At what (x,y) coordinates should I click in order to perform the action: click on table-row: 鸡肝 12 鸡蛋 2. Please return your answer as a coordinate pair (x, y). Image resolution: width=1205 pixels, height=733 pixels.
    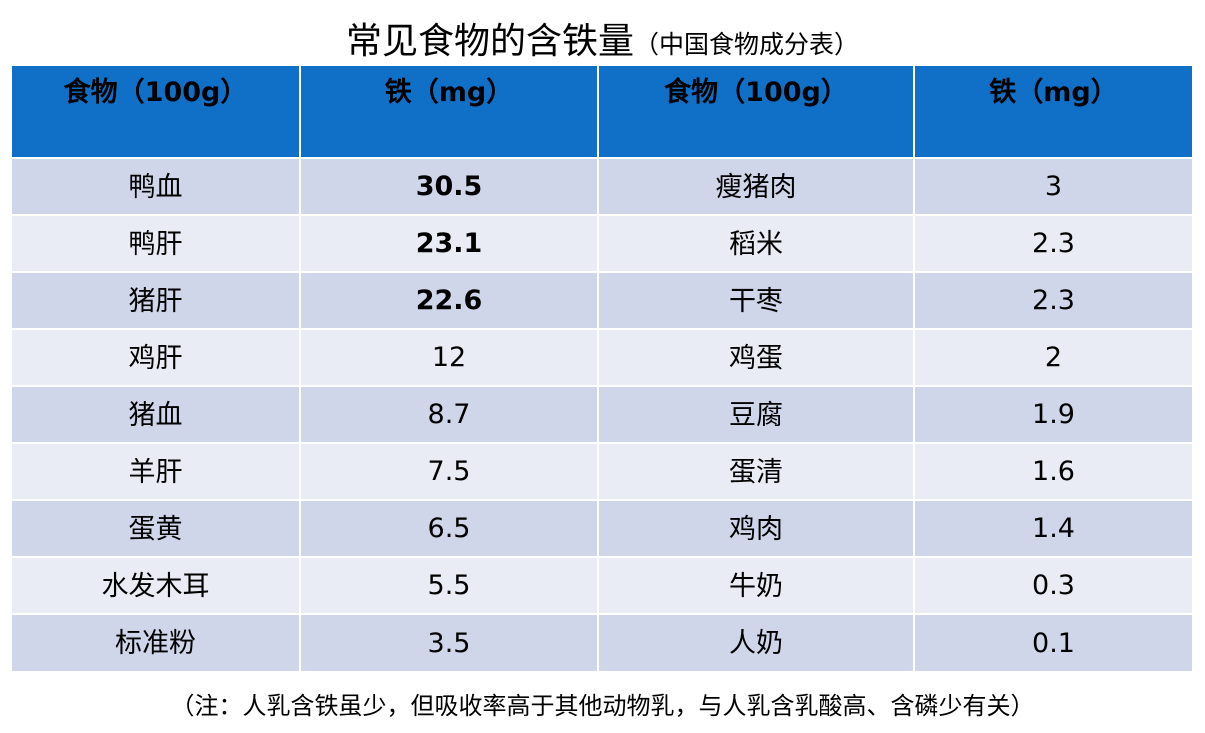
    Looking at the image, I should click on (602, 357).